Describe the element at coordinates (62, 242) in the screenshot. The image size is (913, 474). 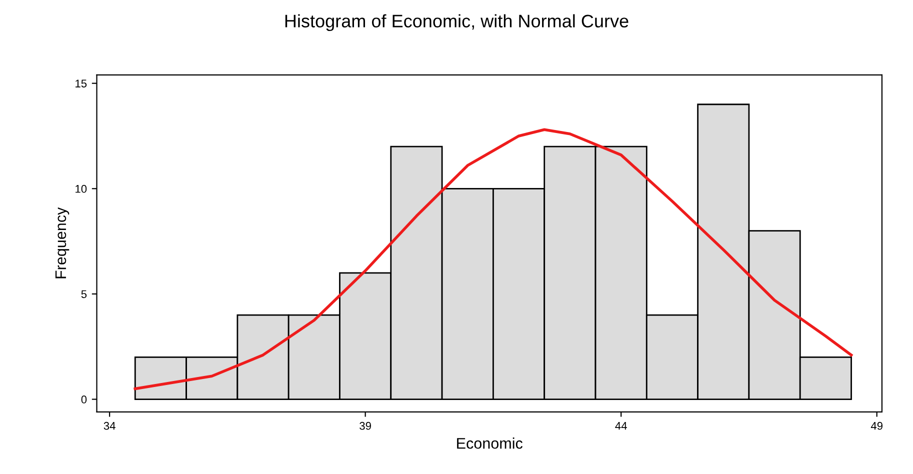
I see `y-axis-title: Frequency` at that location.